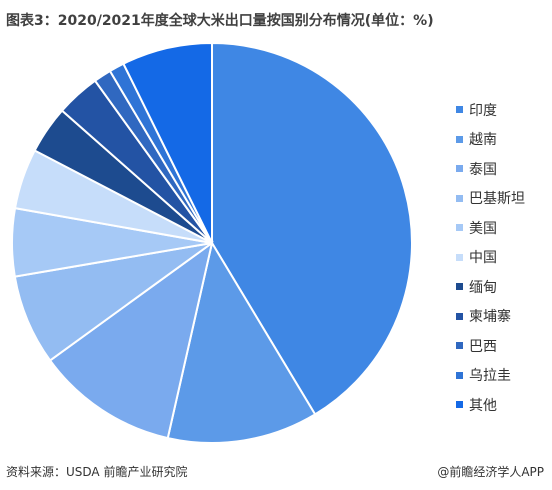 Image resolution: width=552 pixels, height=490 pixels. I want to click on legend-item: 柬埔寨, so click(490, 317).